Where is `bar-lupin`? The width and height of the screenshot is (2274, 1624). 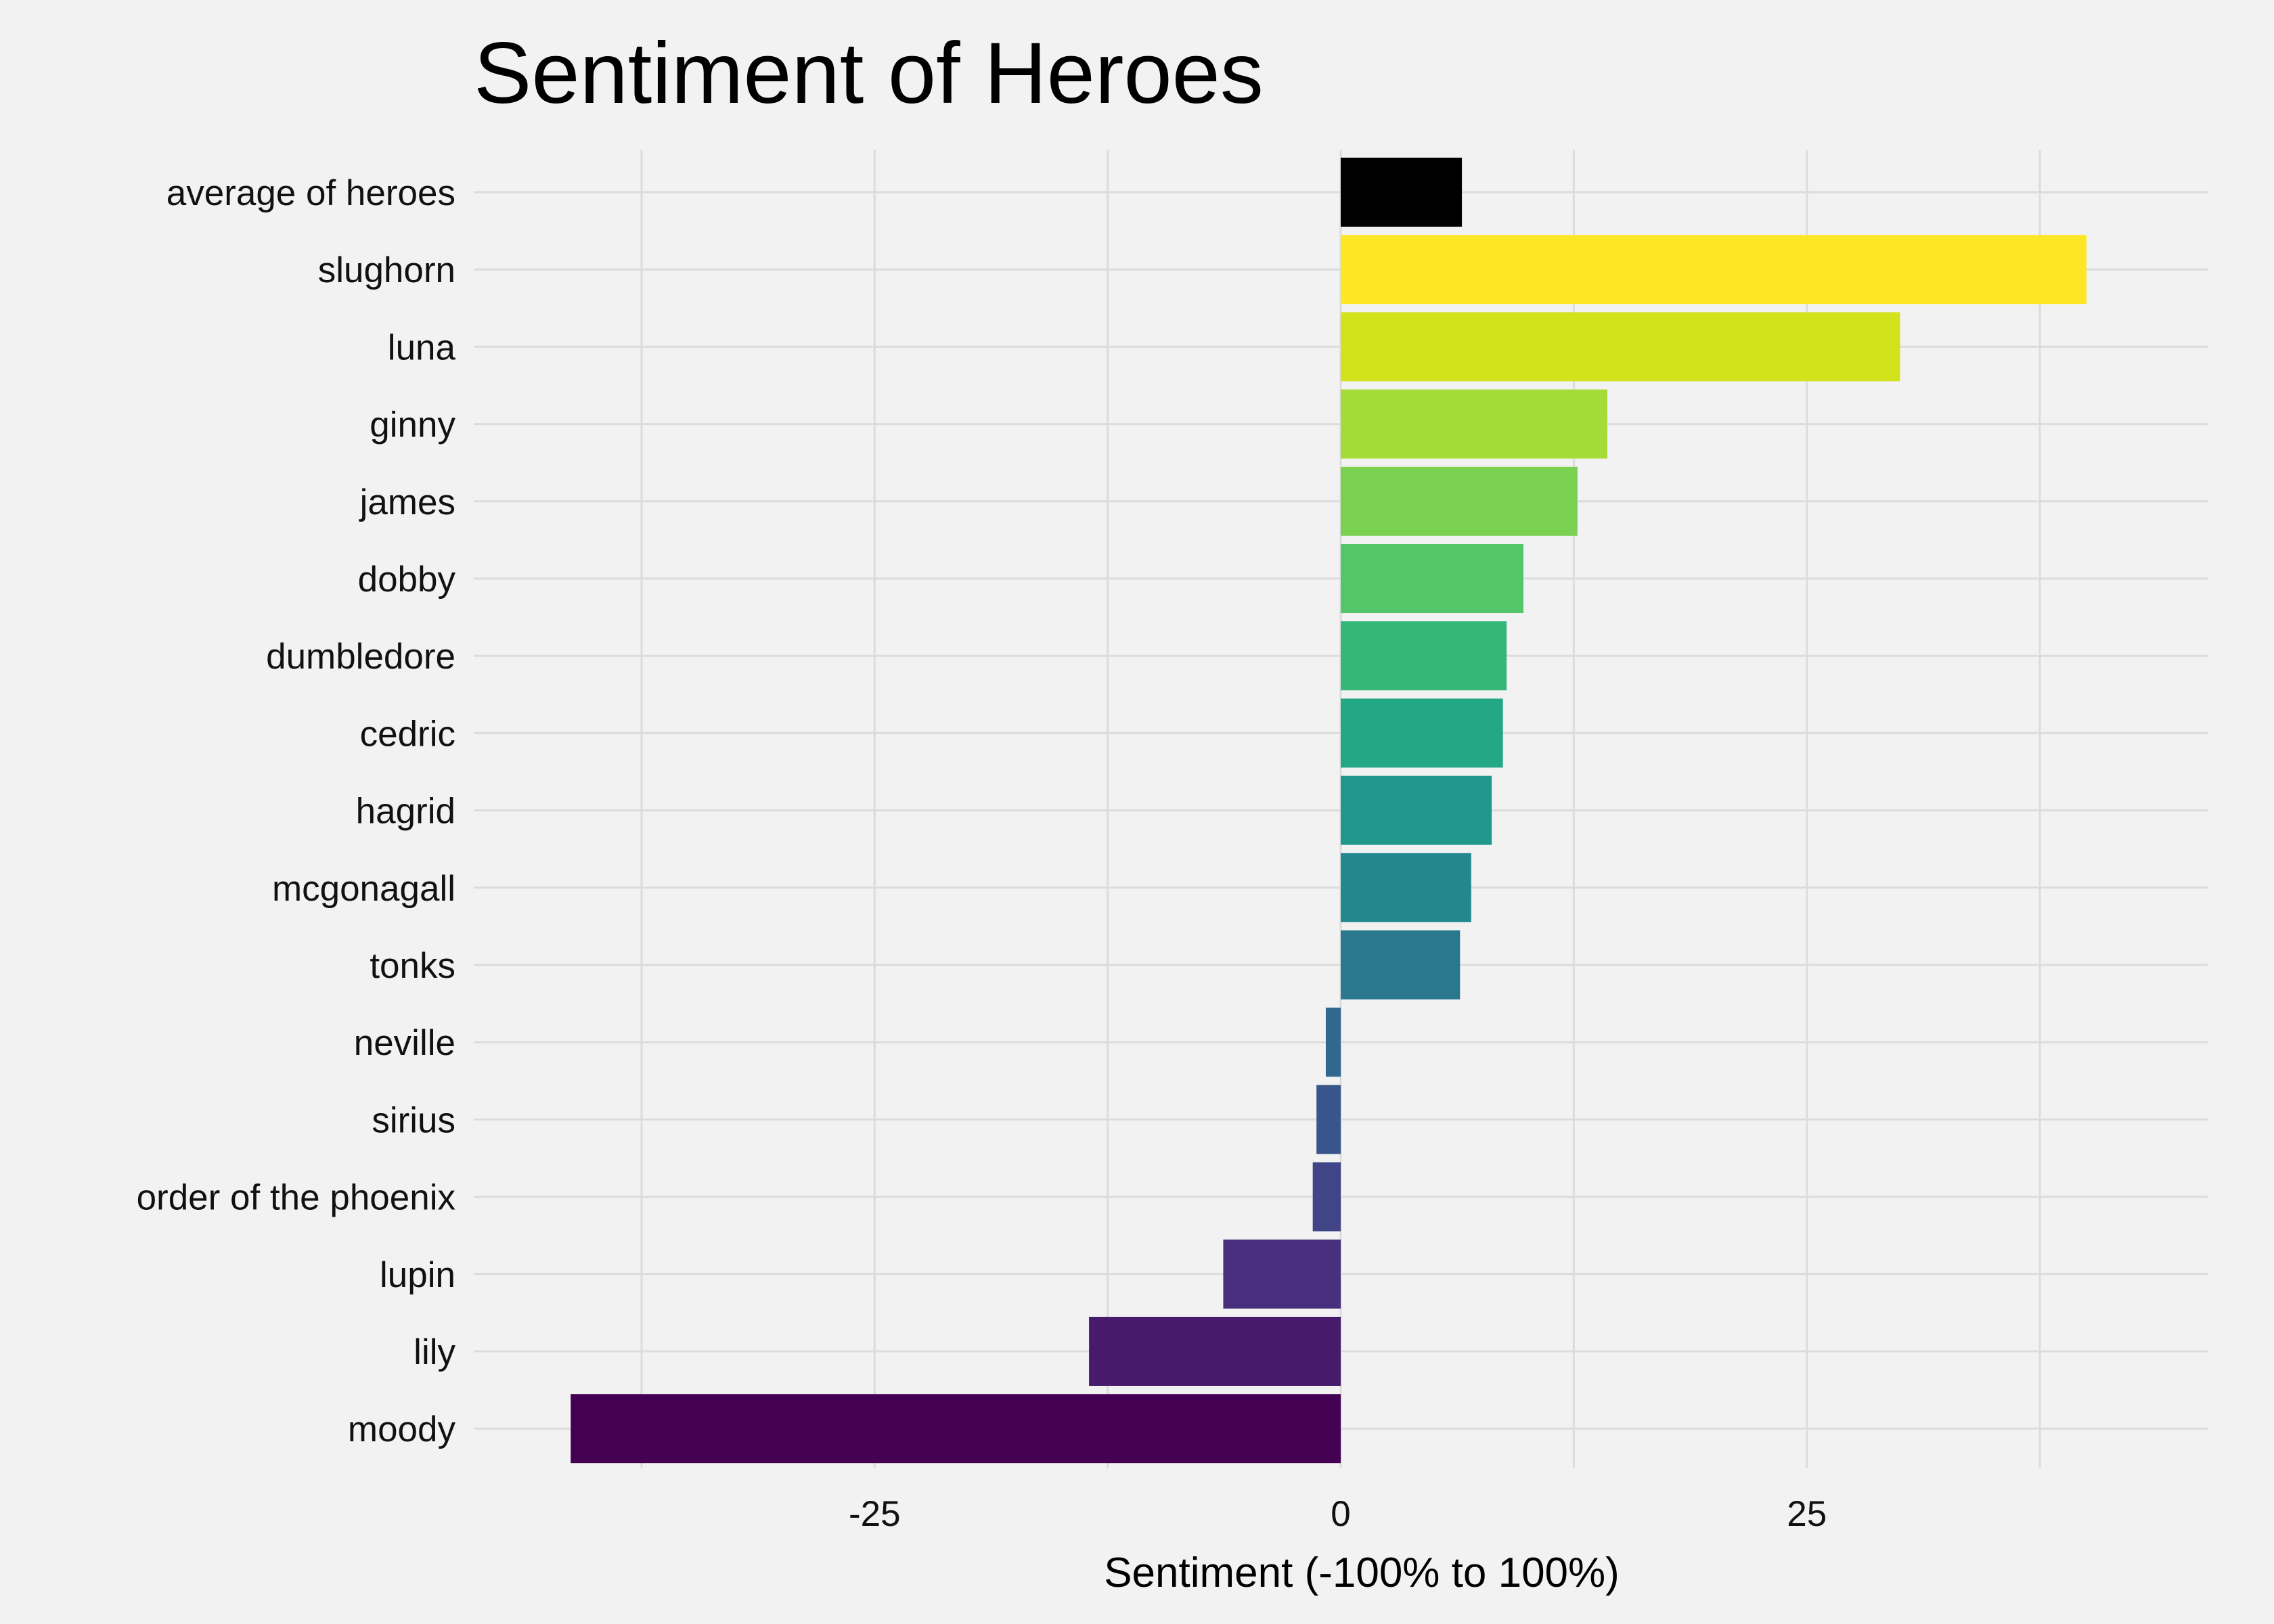
bar-lupin is located at coordinates (1282, 1274).